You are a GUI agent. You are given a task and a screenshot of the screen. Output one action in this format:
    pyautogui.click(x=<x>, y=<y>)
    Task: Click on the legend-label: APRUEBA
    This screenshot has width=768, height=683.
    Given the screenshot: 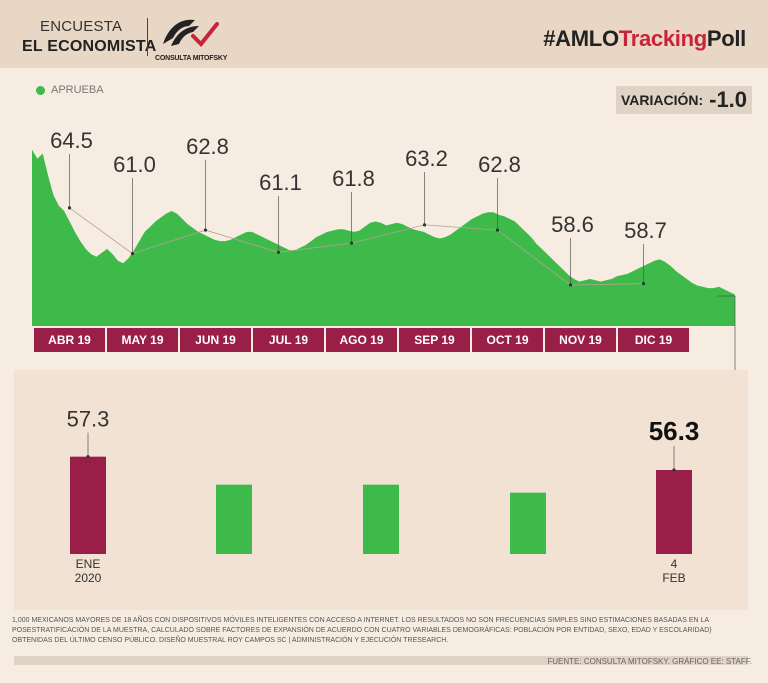 What is the action you would take?
    pyautogui.click(x=77, y=90)
    